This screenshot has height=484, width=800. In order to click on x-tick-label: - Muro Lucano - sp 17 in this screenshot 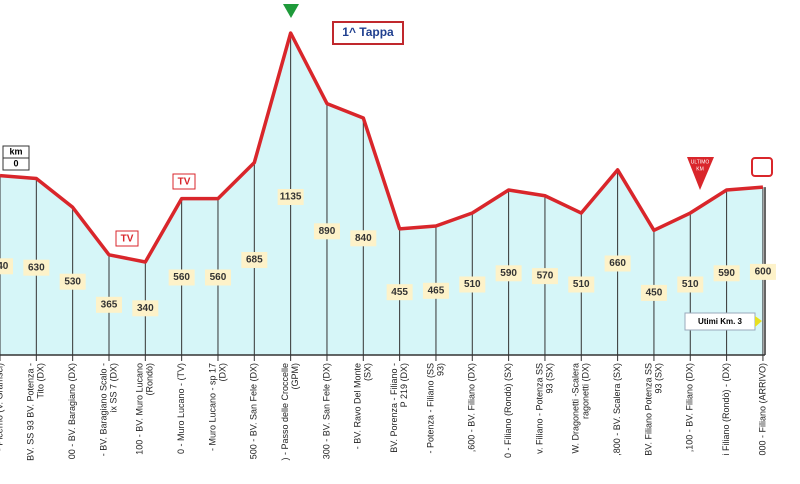, I will do `click(212, 407)`.